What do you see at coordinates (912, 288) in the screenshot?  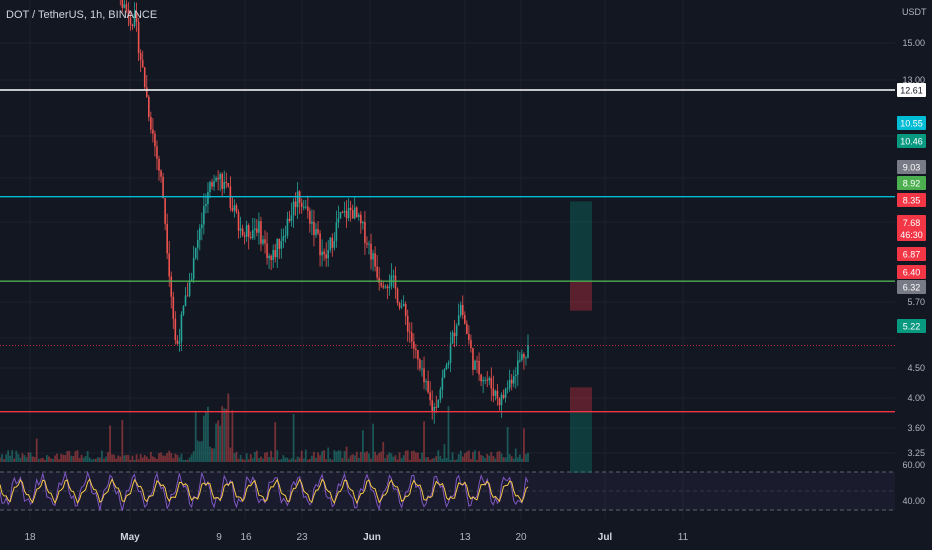 I see `price-label-text: 6.32` at bounding box center [912, 288].